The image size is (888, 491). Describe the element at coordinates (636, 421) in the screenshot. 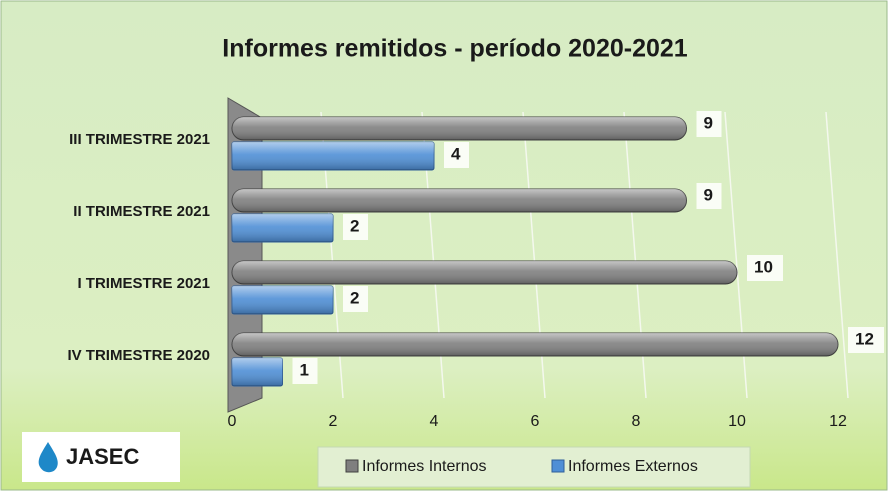

I see `x-tick-label: 8` at that location.